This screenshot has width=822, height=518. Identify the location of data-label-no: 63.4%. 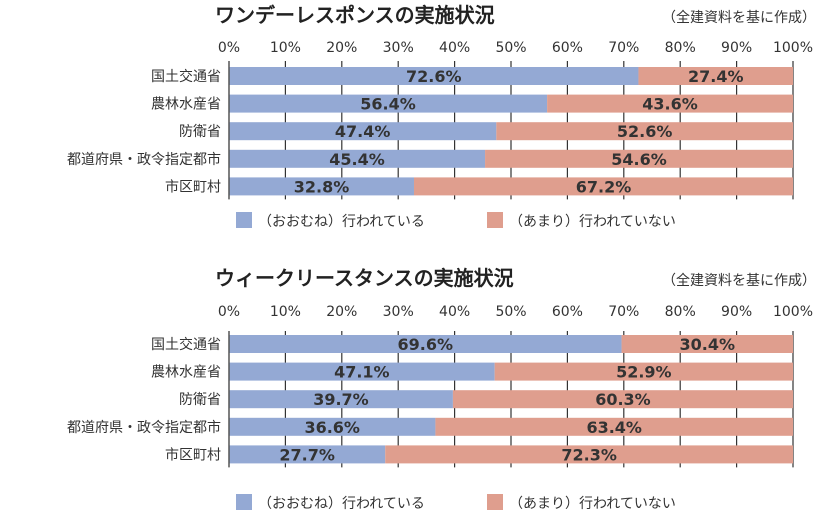
(614, 427).